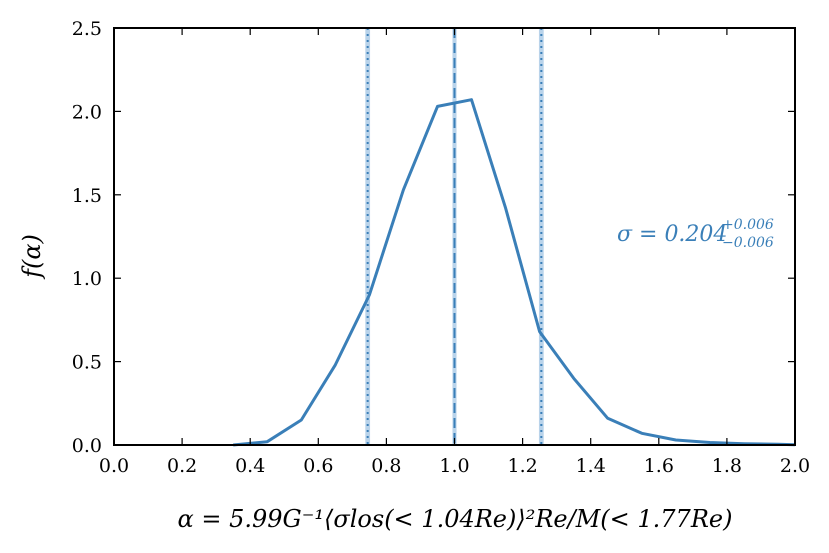 The image size is (829, 553). Describe the element at coordinates (454, 466) in the screenshot. I see `x-tick-label: 1.0` at that location.